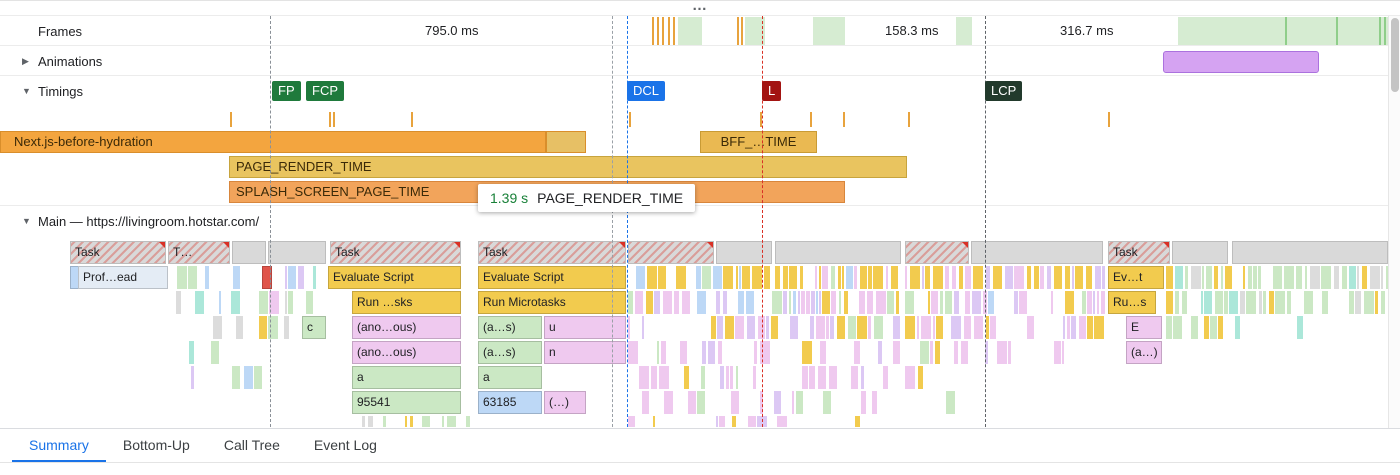 This screenshot has width=1400, height=475. What do you see at coordinates (406, 377) in the screenshot?
I see `flame-chart-entry: a` at bounding box center [406, 377].